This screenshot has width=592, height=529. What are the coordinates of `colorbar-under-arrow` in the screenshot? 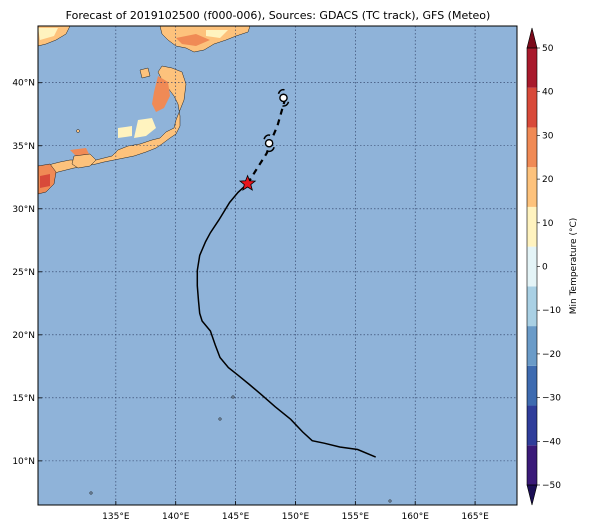 It's located at (532, 495).